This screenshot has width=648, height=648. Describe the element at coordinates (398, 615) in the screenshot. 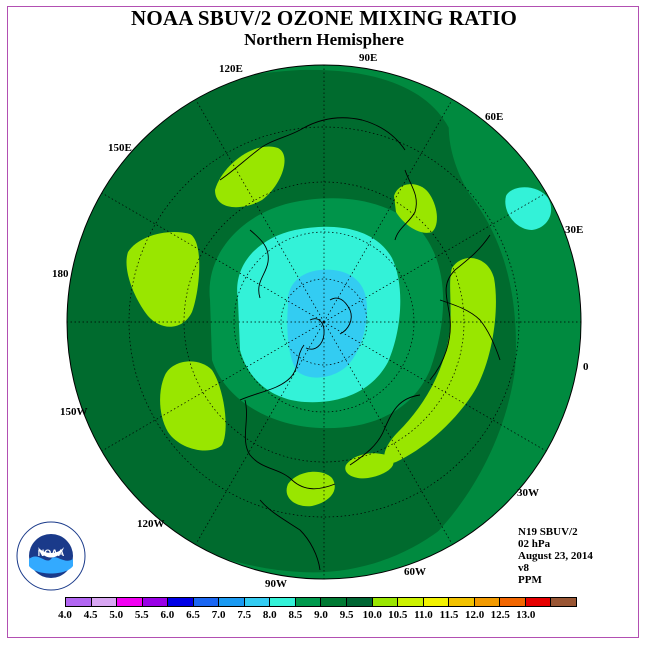

I see `colorbar-tick-label: 10.5` at that location.